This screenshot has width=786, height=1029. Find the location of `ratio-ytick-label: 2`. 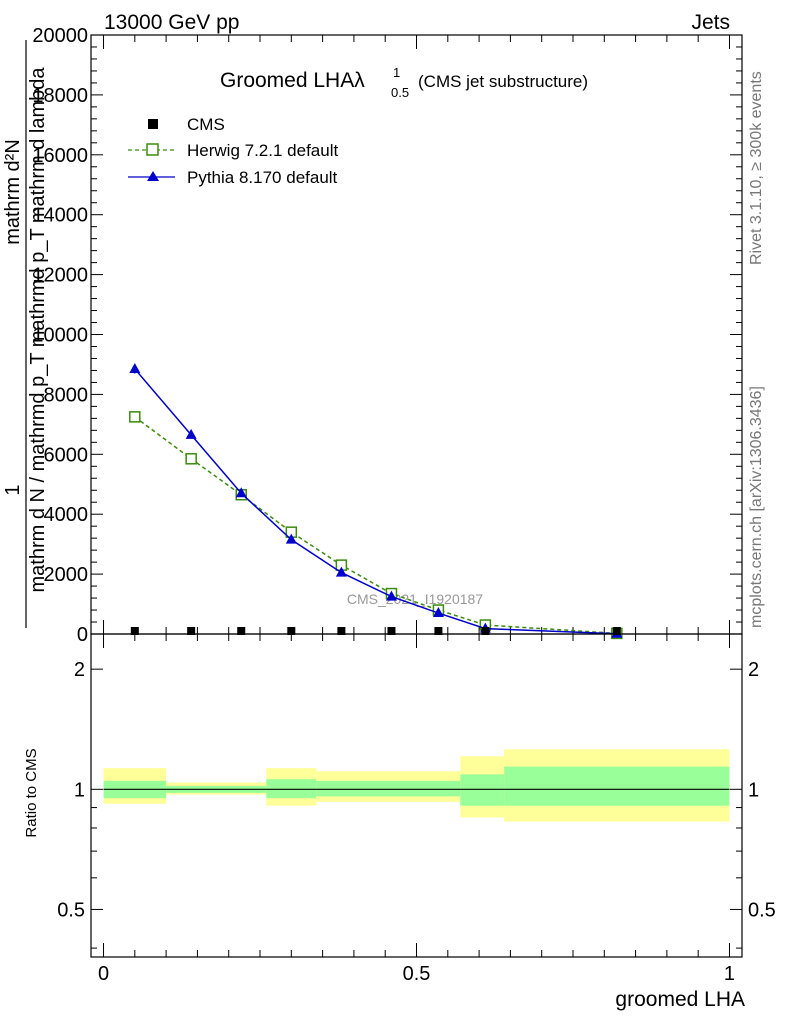

ratio-ytick-label: 2 is located at coordinates (79, 670).